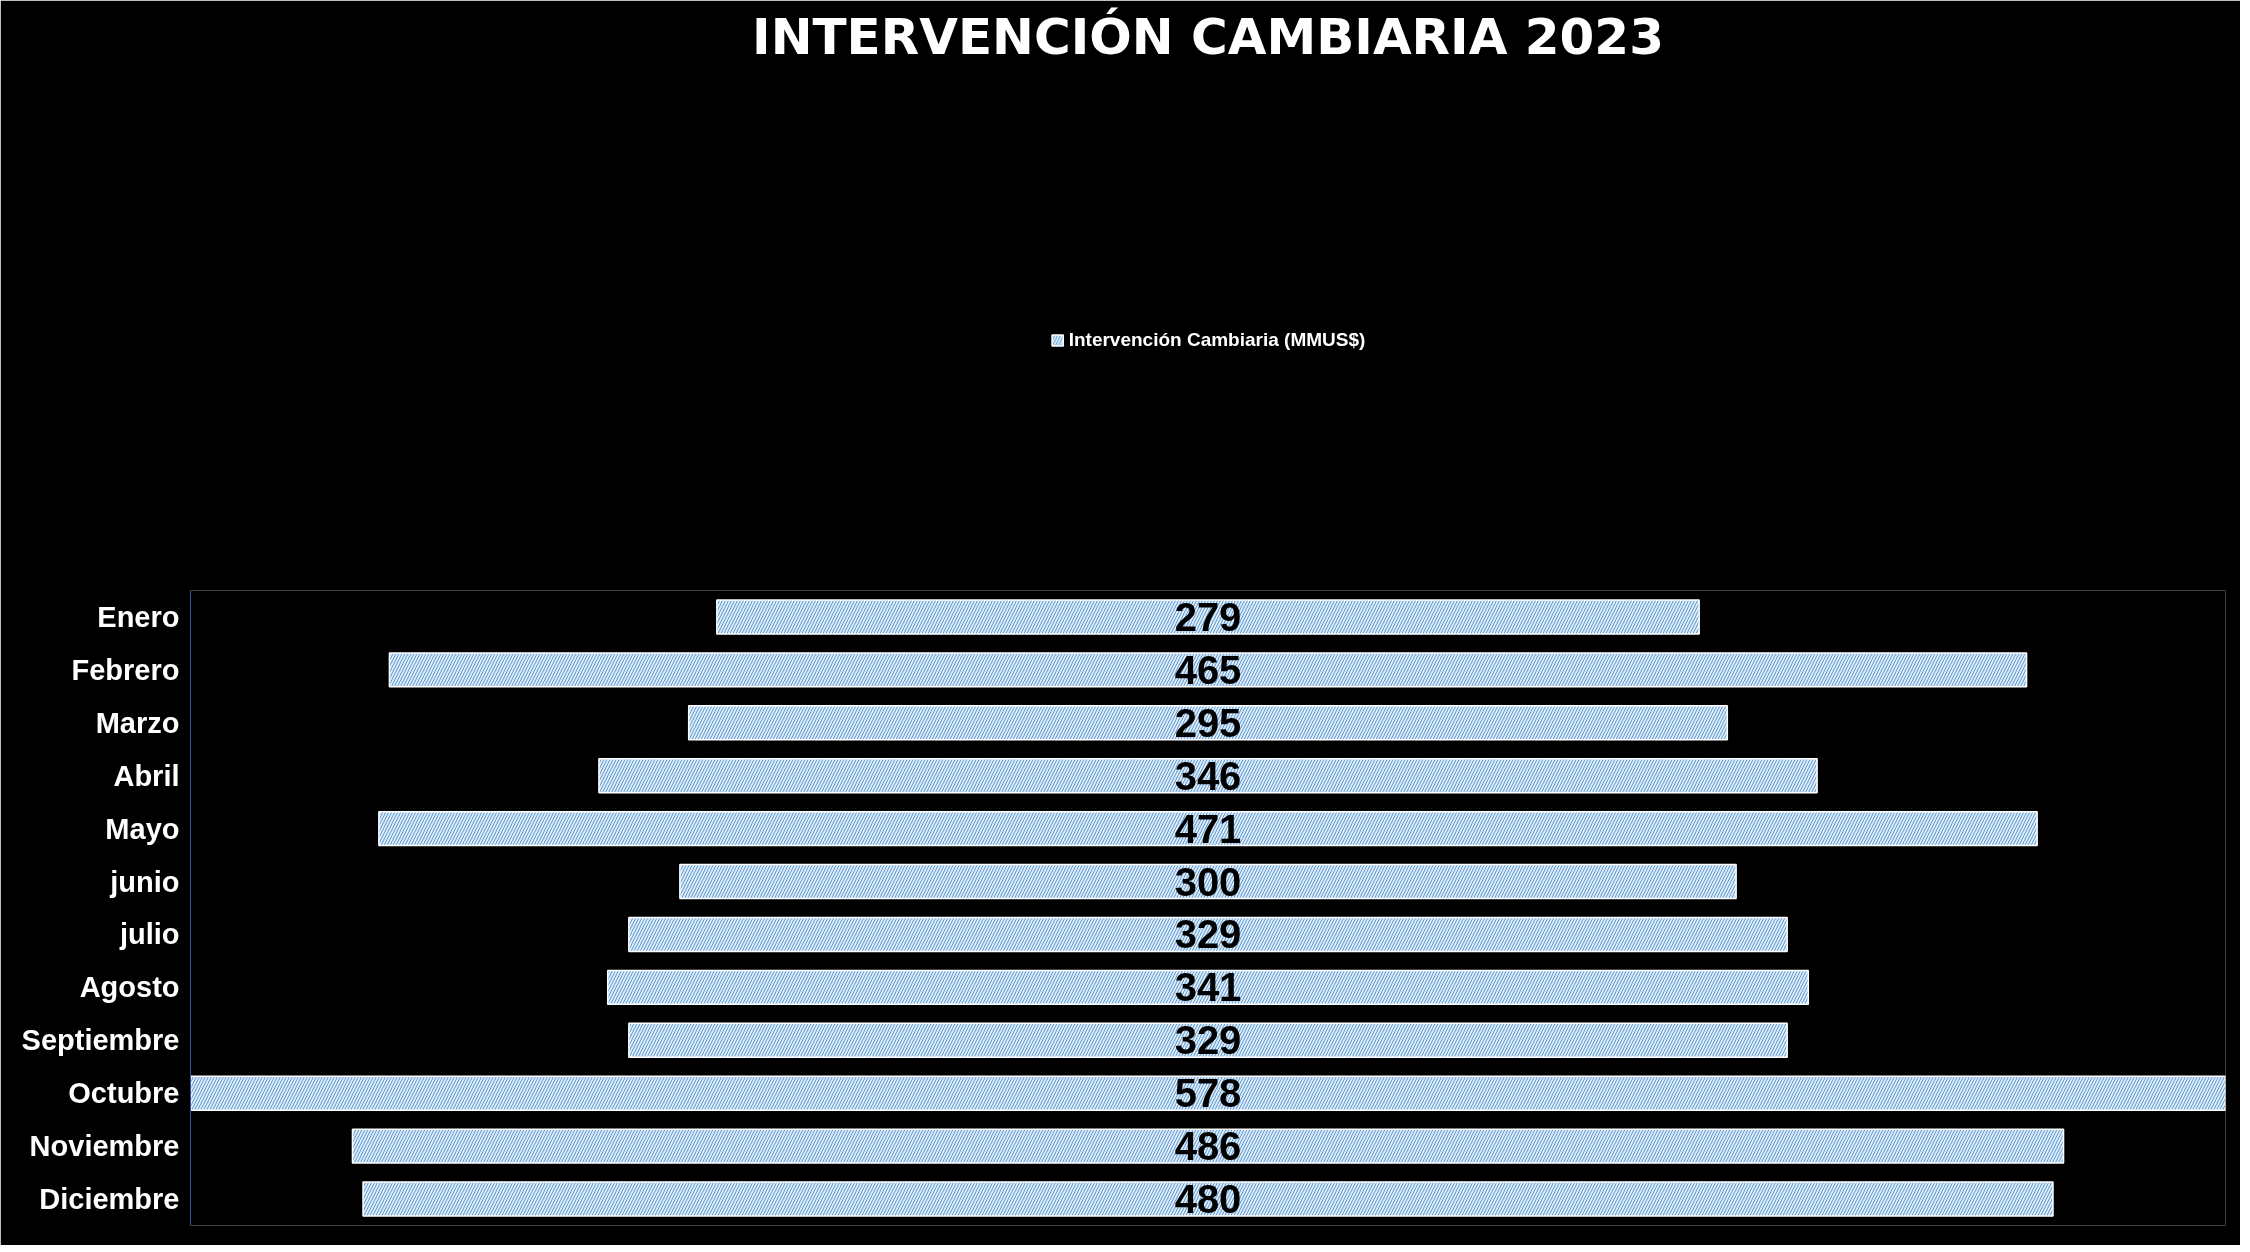  What do you see at coordinates (1208, 1093) in the screenshot?
I see `data-label: 578` at bounding box center [1208, 1093].